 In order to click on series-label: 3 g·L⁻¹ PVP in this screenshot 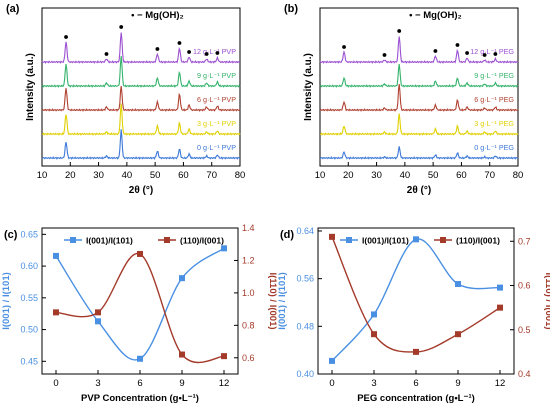, I will do `click(216, 123)`.